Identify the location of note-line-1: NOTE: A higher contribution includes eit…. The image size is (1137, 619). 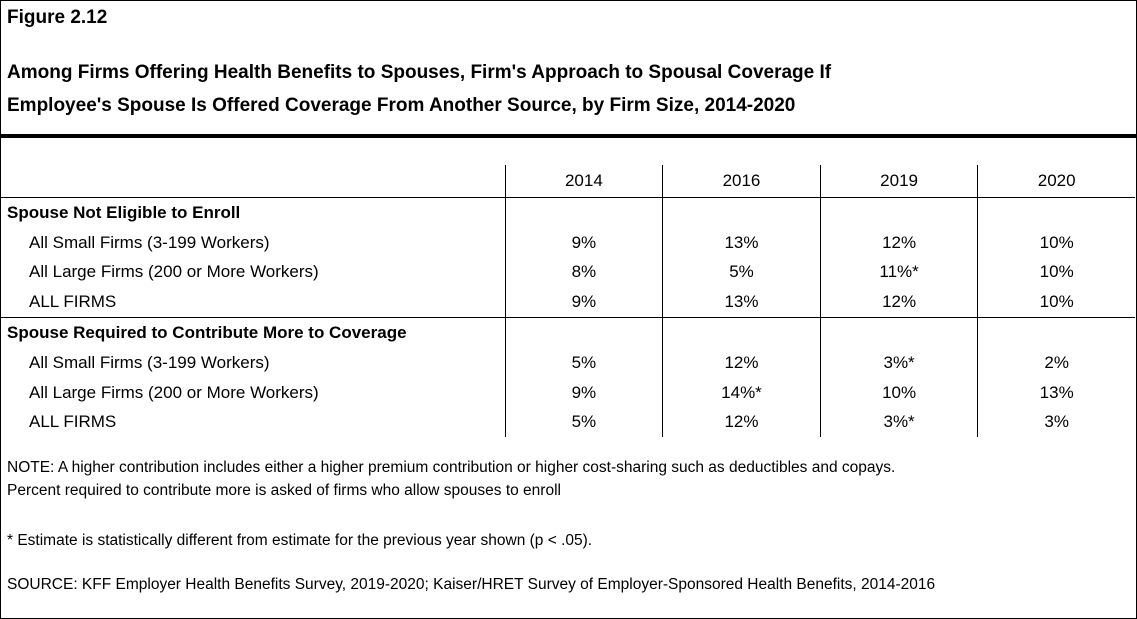
(451, 467).